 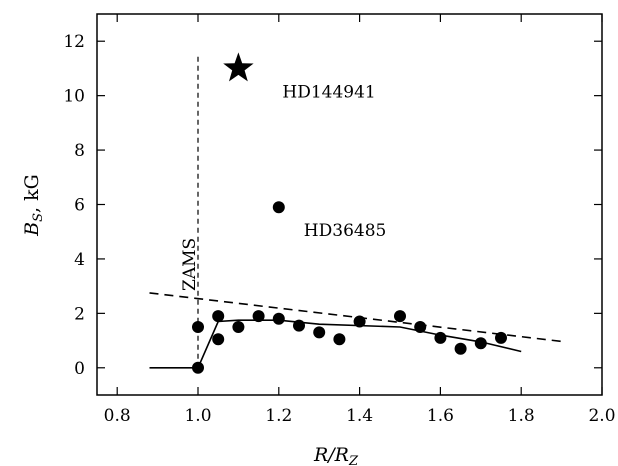 What do you see at coordinates (190, 264) in the screenshot?
I see `zams-label: ZAMS` at bounding box center [190, 264].